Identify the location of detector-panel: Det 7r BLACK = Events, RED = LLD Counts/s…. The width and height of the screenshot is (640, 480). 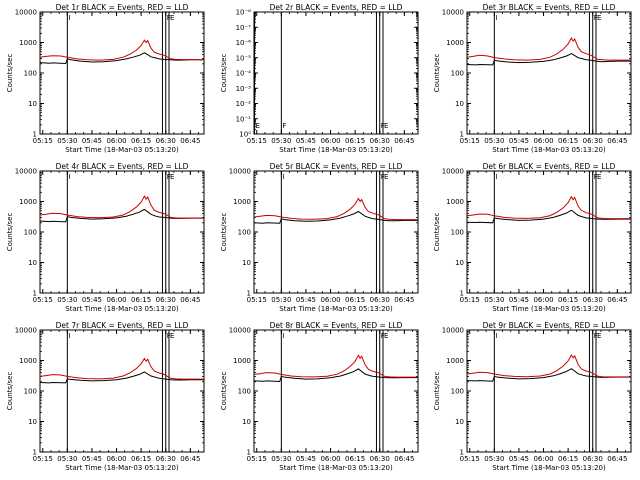
(105, 396).